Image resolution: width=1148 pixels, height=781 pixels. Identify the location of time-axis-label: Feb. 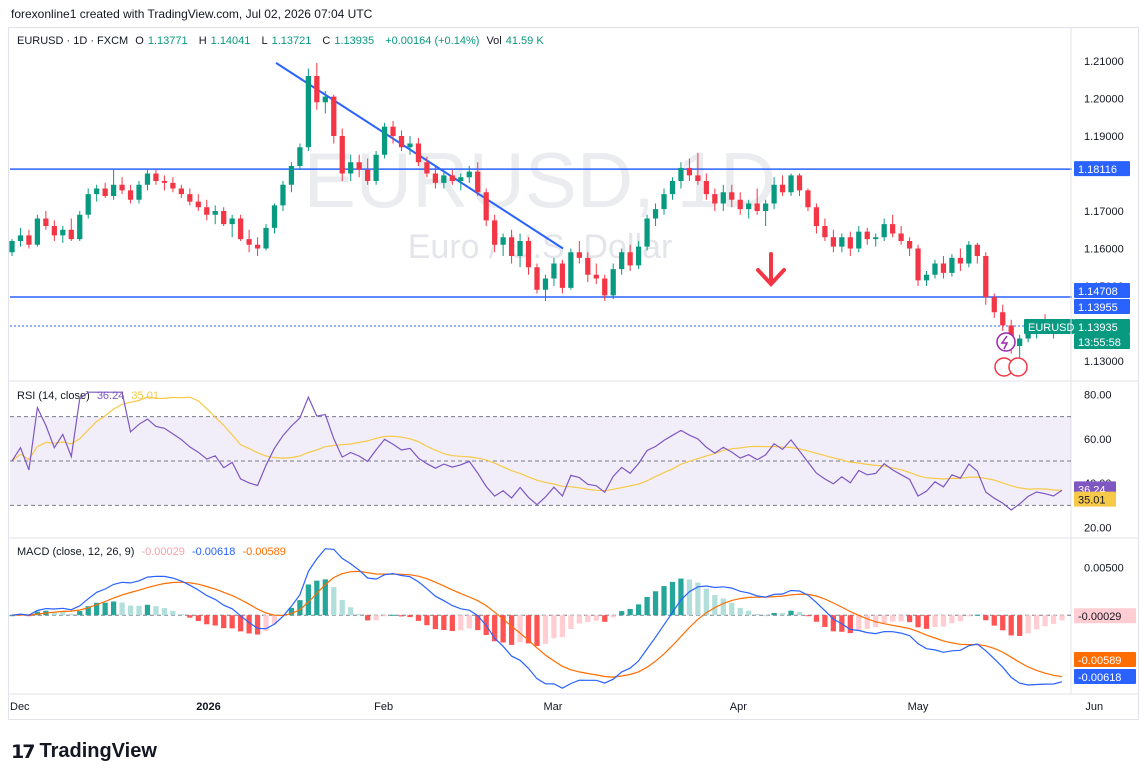
(383, 707).